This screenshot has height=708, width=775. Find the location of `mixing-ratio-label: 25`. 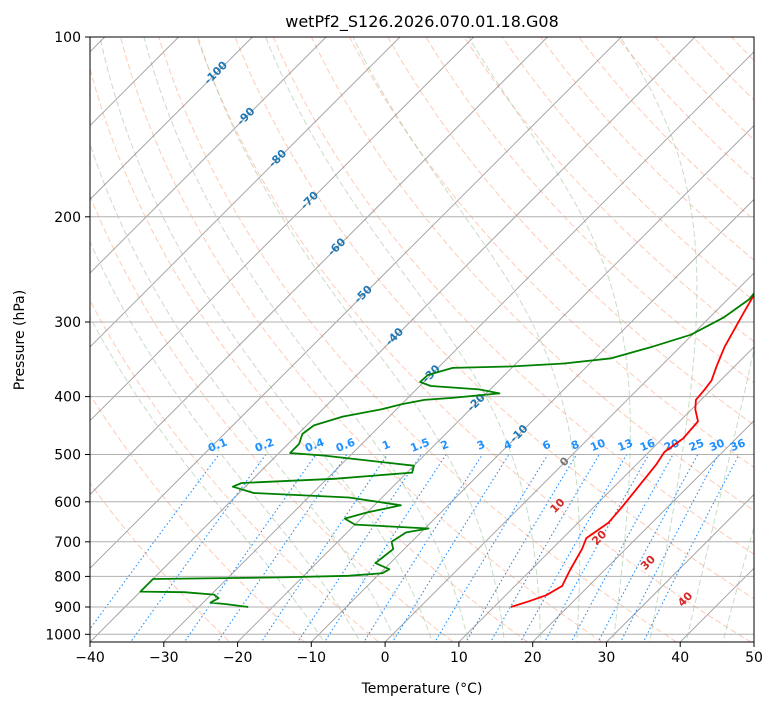

mixing-ratio-label: 25 is located at coordinates (696, 445).